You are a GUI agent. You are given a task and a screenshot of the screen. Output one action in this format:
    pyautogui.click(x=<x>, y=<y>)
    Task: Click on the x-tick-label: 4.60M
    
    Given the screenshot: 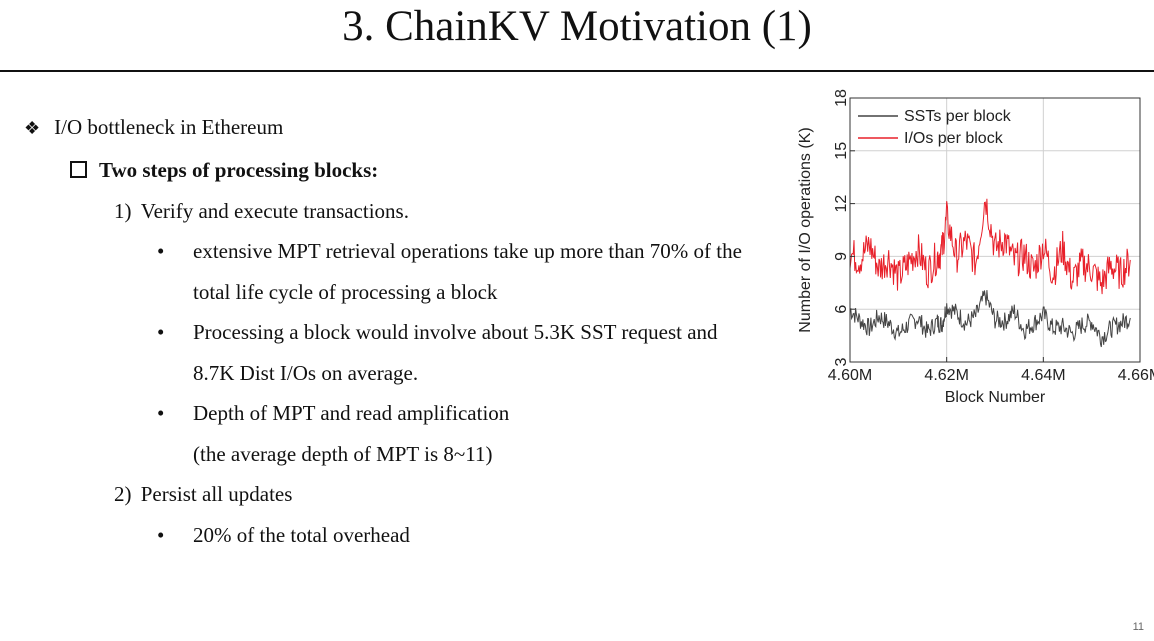 What is the action you would take?
    pyautogui.click(x=850, y=375)
    